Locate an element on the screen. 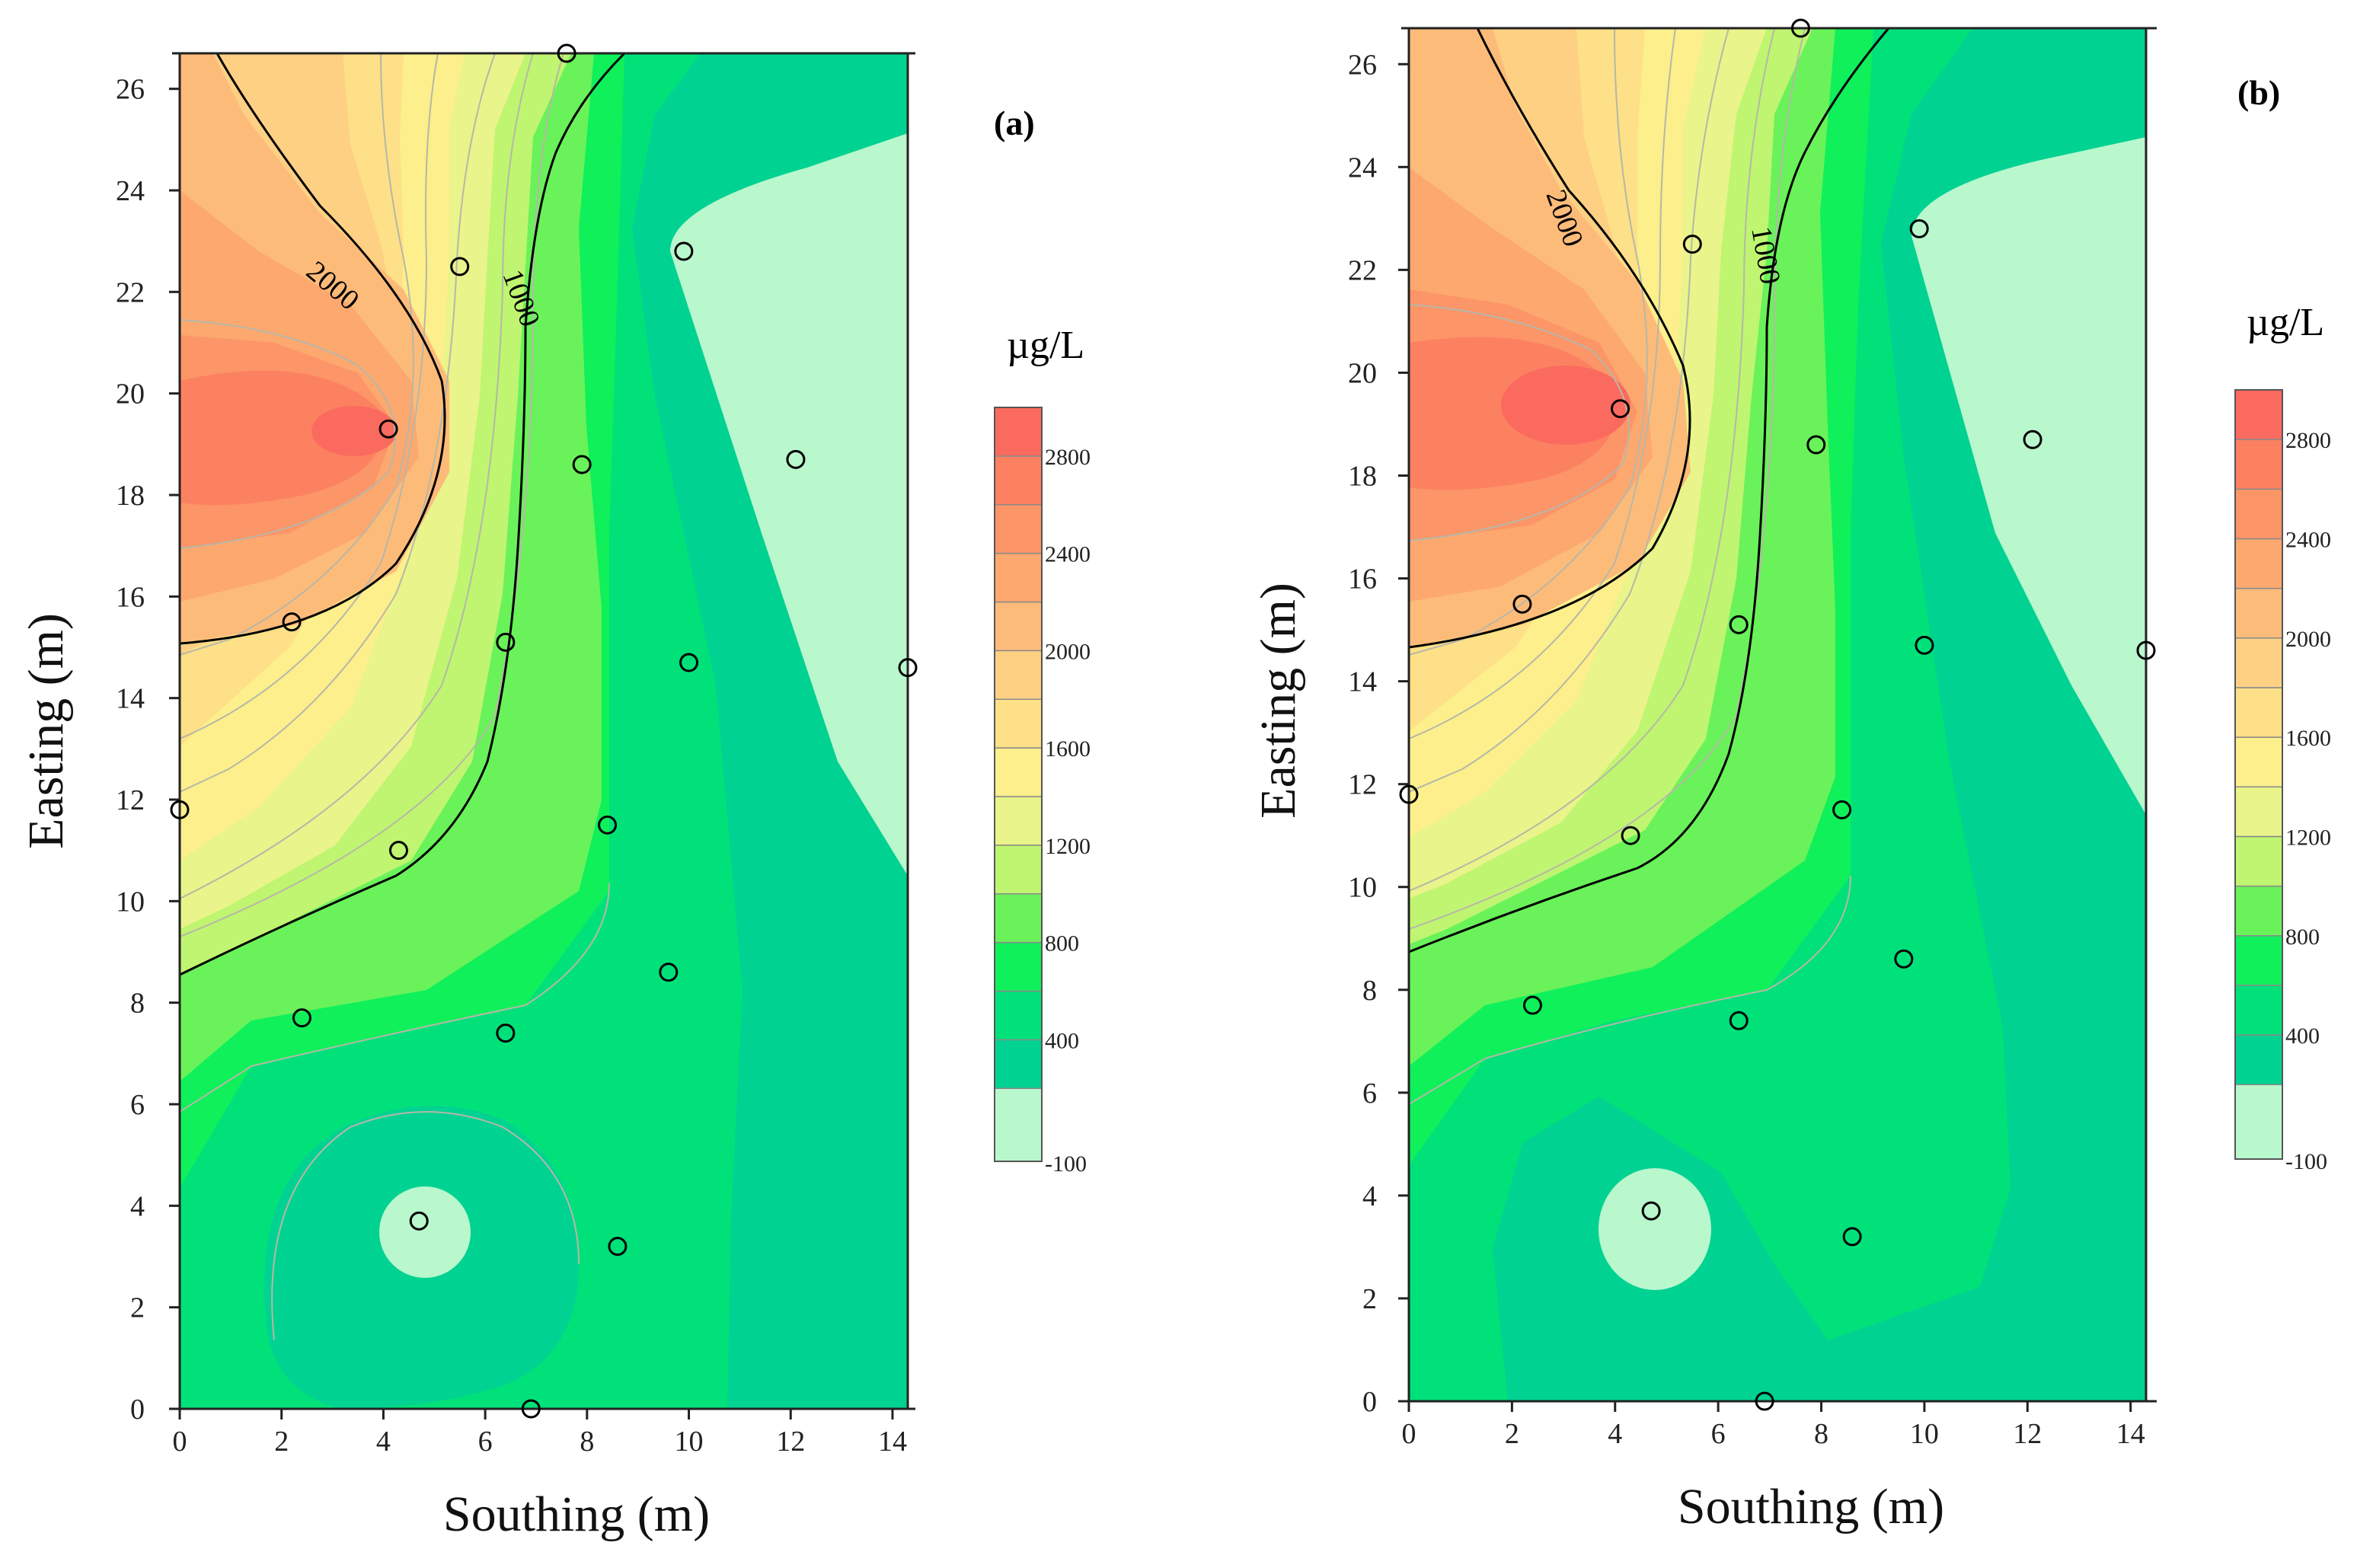 The image size is (2357, 1568). panel-a-x-axis: 0 2 4 6 8 10 12 14 is located at coordinates (540, 1434).